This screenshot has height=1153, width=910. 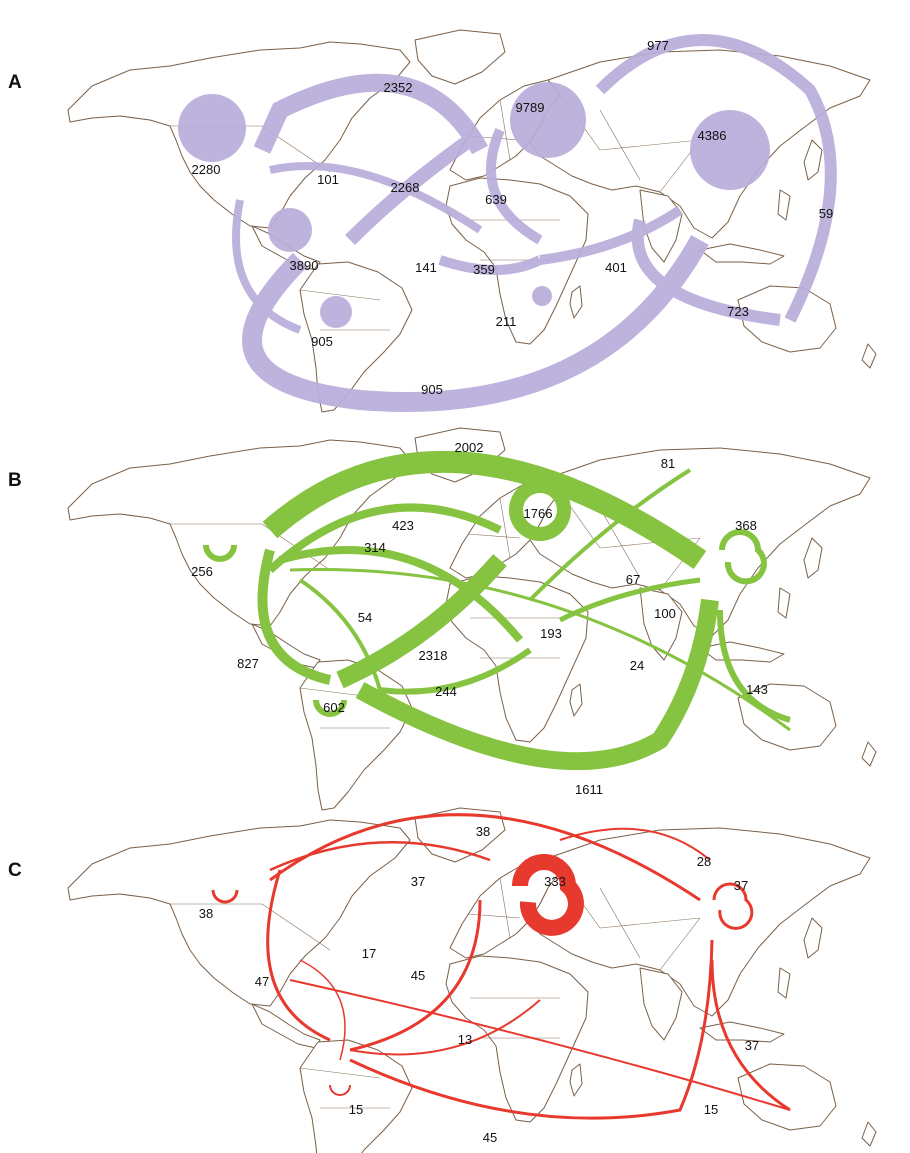 I want to click on flow-value-label: 193, so click(x=551, y=633).